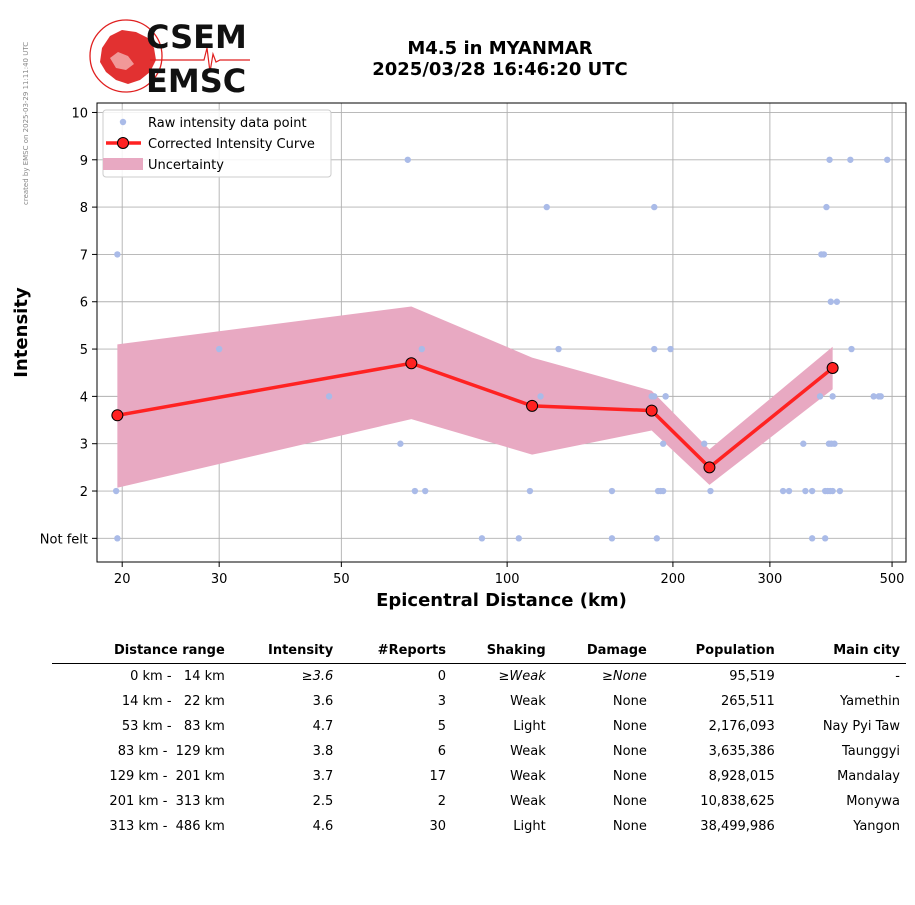 This screenshot has height=905, width=915. I want to click on x-tick-label: 200, so click(672, 579).